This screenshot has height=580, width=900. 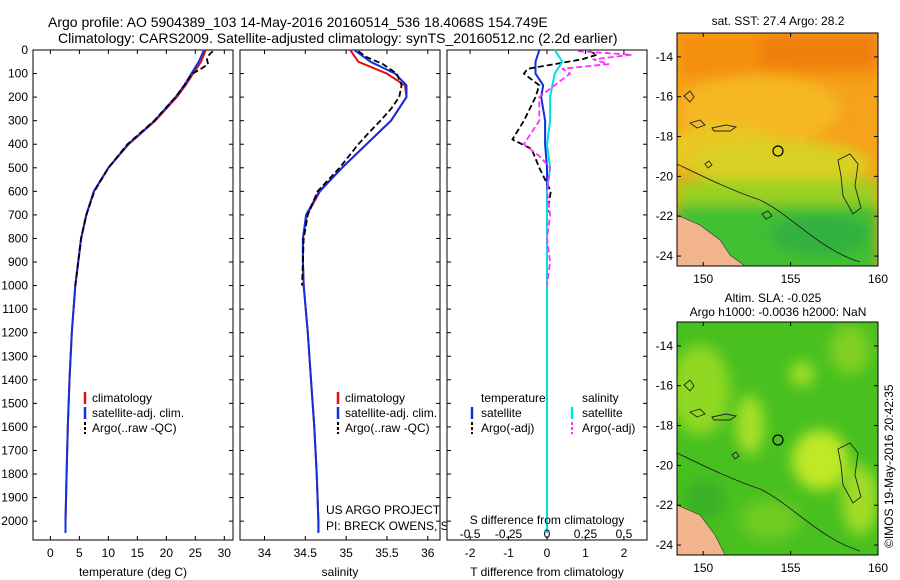 I want to click on y-tick-label: 1300, so click(x=14, y=356).